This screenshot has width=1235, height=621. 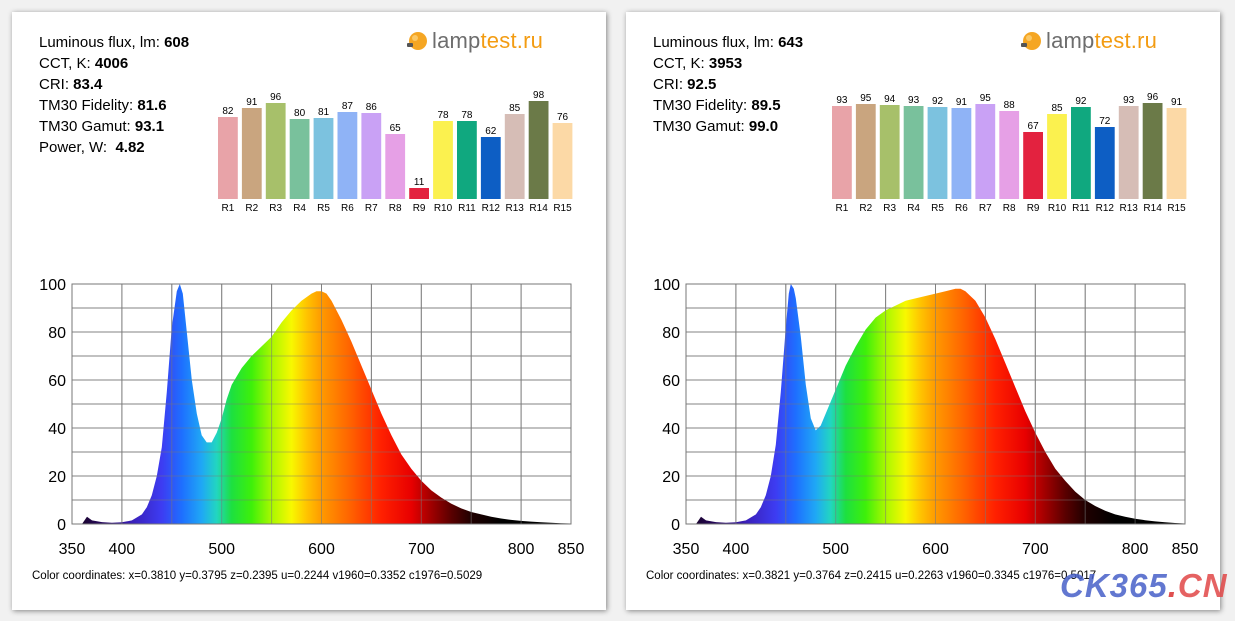 What do you see at coordinates (717, 105) in the screenshot?
I see `param-tm30-fidelity: TM30 Fidelity: 89.5` at bounding box center [717, 105].